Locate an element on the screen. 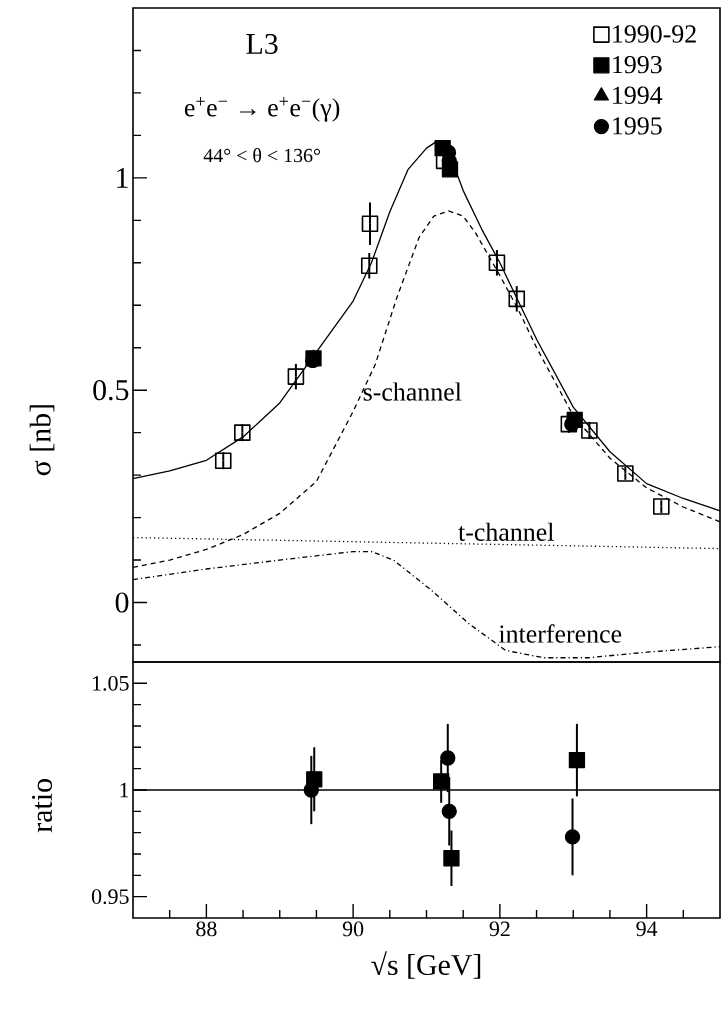 Image resolution: width=721 pixels, height=1031 pixels. x-axis-title: √s [GeV] is located at coordinates (426, 965).